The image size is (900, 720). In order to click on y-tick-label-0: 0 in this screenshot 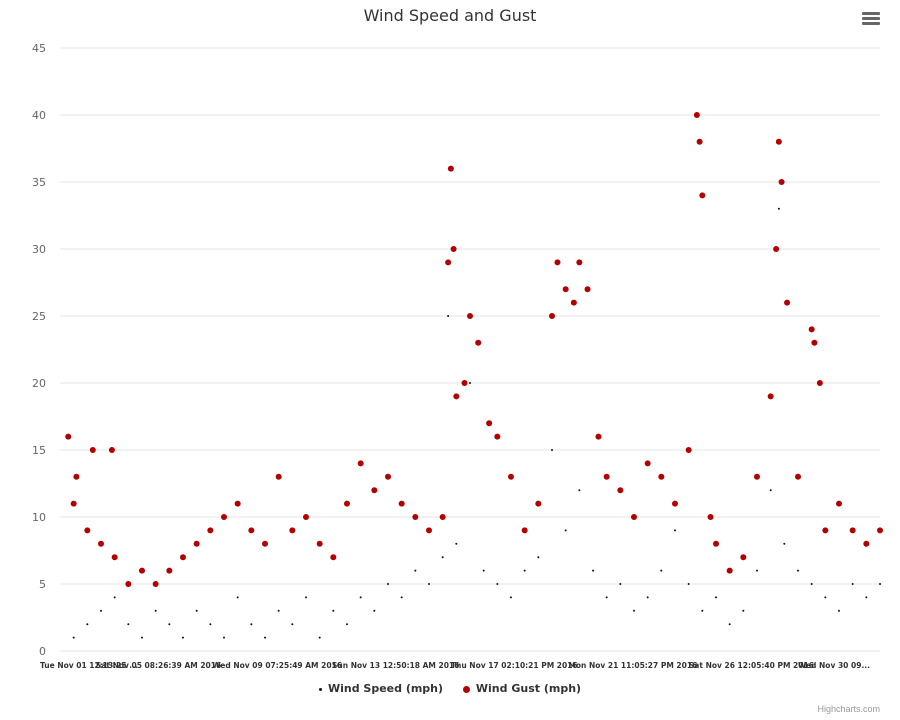, I will do `click(42, 651)`.